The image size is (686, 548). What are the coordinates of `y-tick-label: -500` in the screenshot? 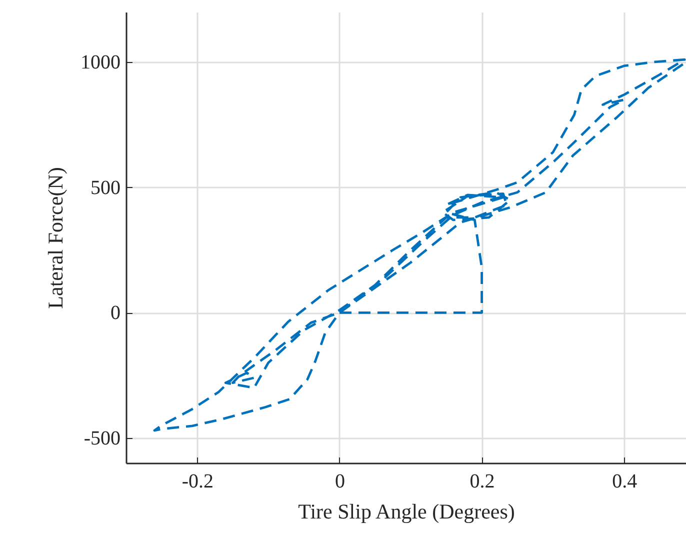 It's located at (102, 438).